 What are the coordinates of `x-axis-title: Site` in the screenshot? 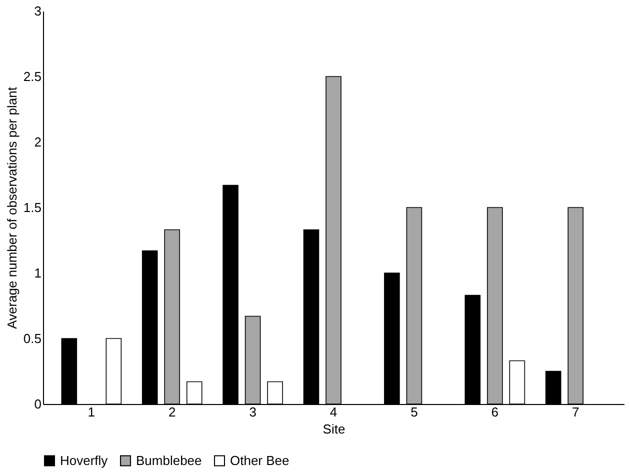 It's located at (334, 429).